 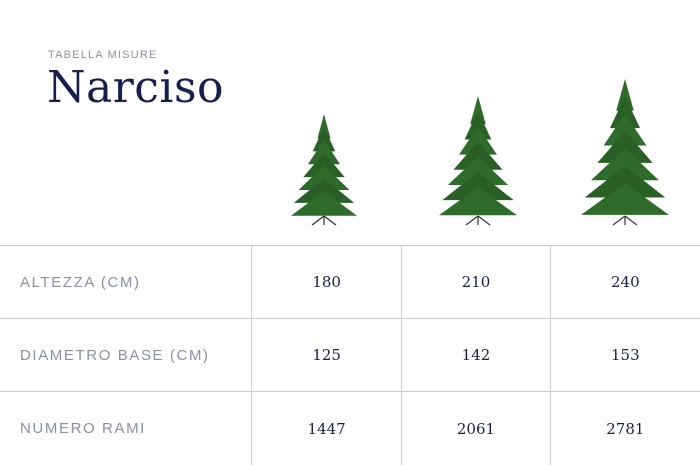 I want to click on table-cell: 180, so click(x=325, y=282).